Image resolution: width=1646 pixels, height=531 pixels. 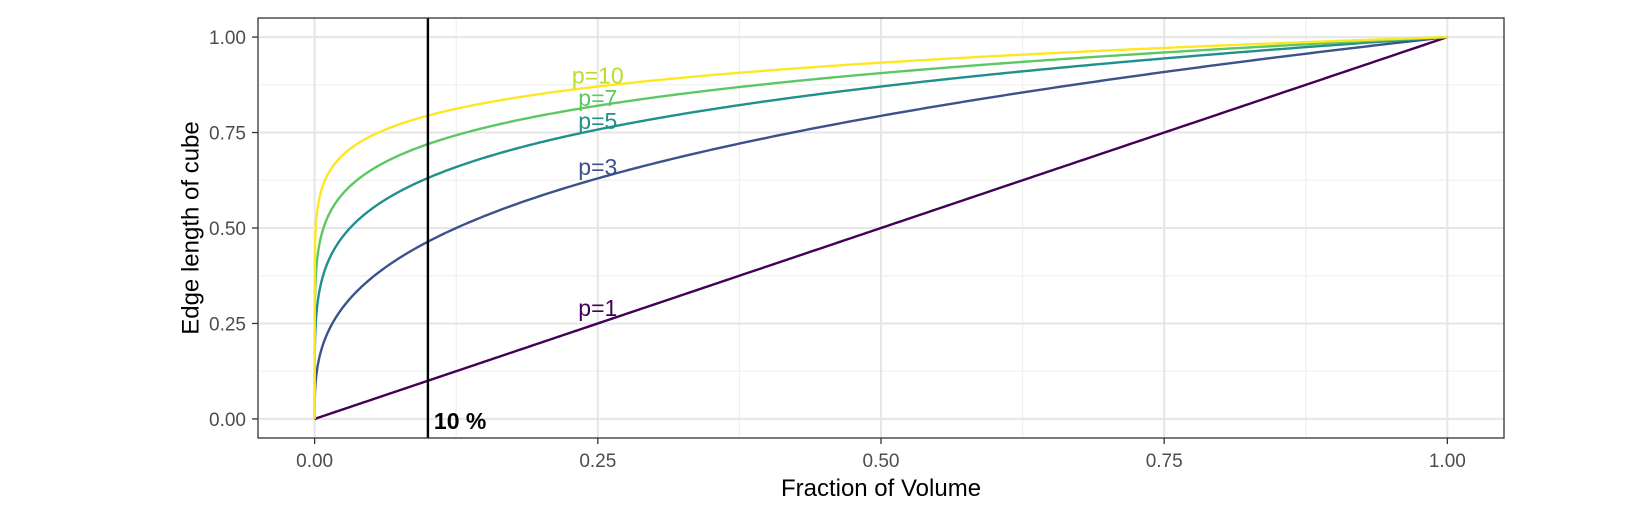 What do you see at coordinates (314, 461) in the screenshot?
I see `x-tick-label: 0.00` at bounding box center [314, 461].